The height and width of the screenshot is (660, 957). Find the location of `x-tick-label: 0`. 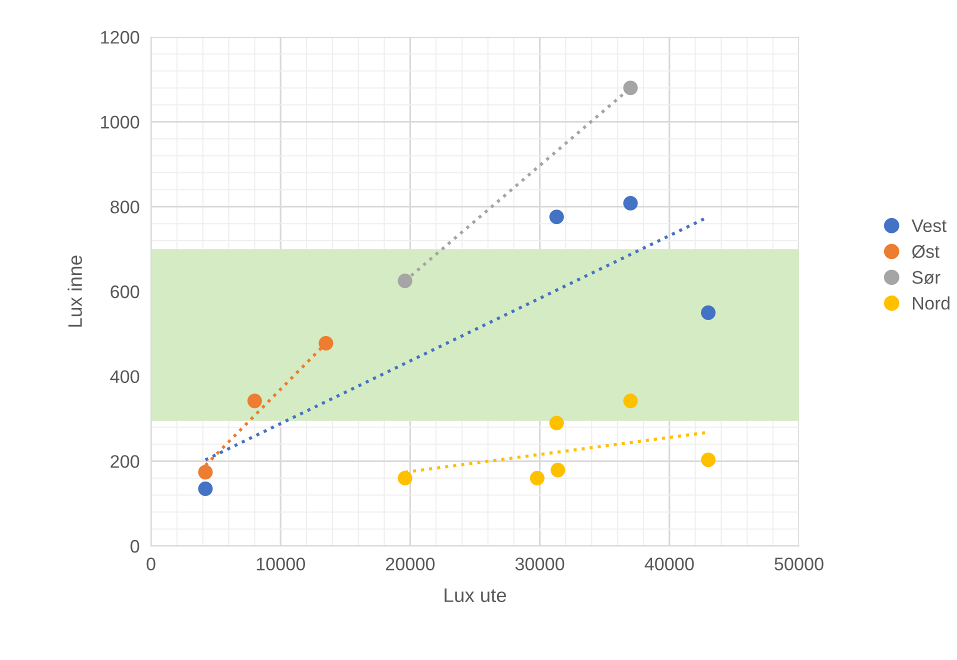

x-tick-label: 0 is located at coordinates (151, 564).